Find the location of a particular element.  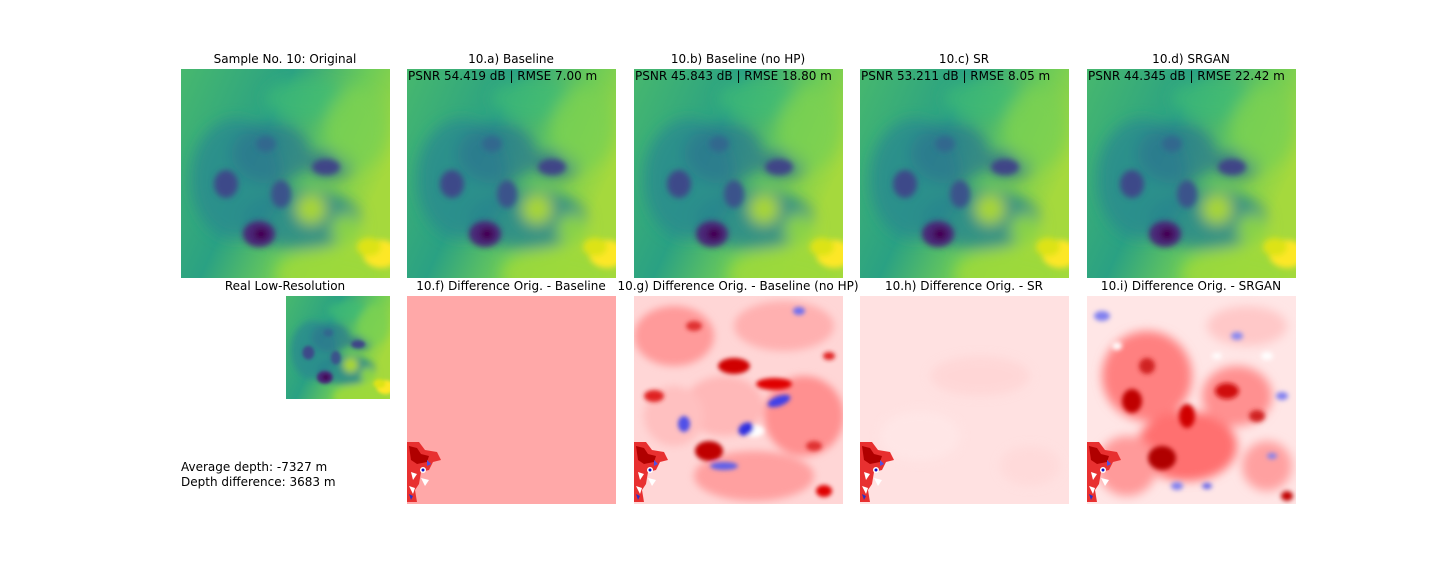

diff-sr-image is located at coordinates (964, 400).